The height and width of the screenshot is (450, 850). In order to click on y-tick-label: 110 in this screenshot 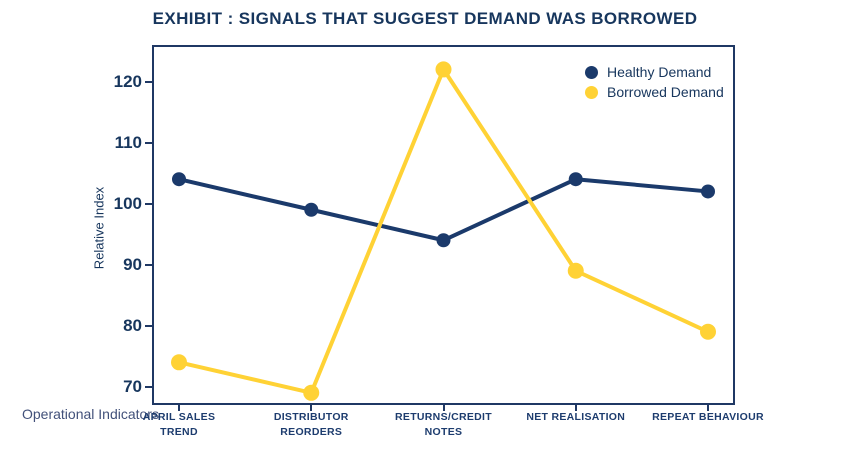, I will do `click(128, 142)`.